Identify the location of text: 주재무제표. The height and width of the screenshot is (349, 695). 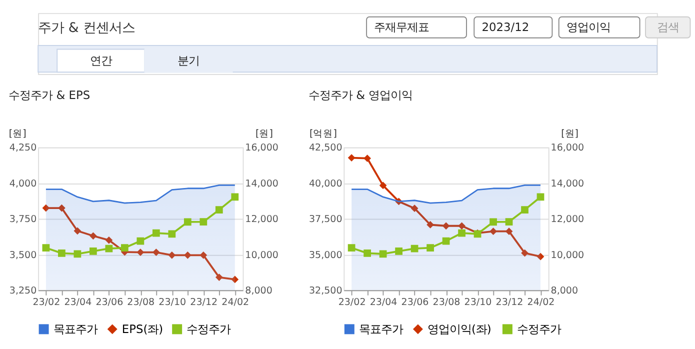
(402, 27).